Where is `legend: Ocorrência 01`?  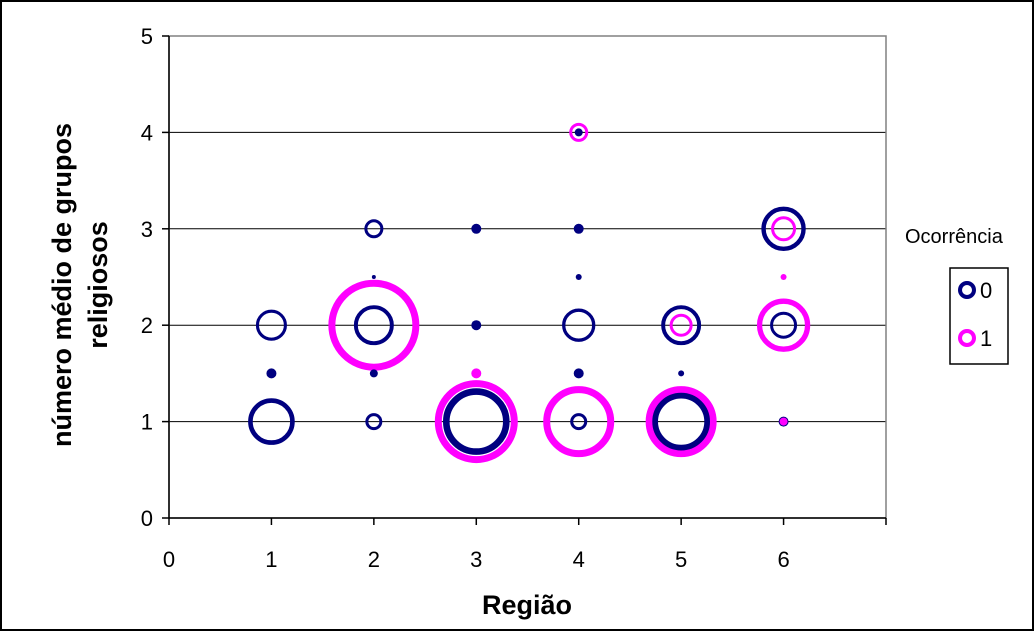
legend: Ocorrência 01 is located at coordinates (957, 295).